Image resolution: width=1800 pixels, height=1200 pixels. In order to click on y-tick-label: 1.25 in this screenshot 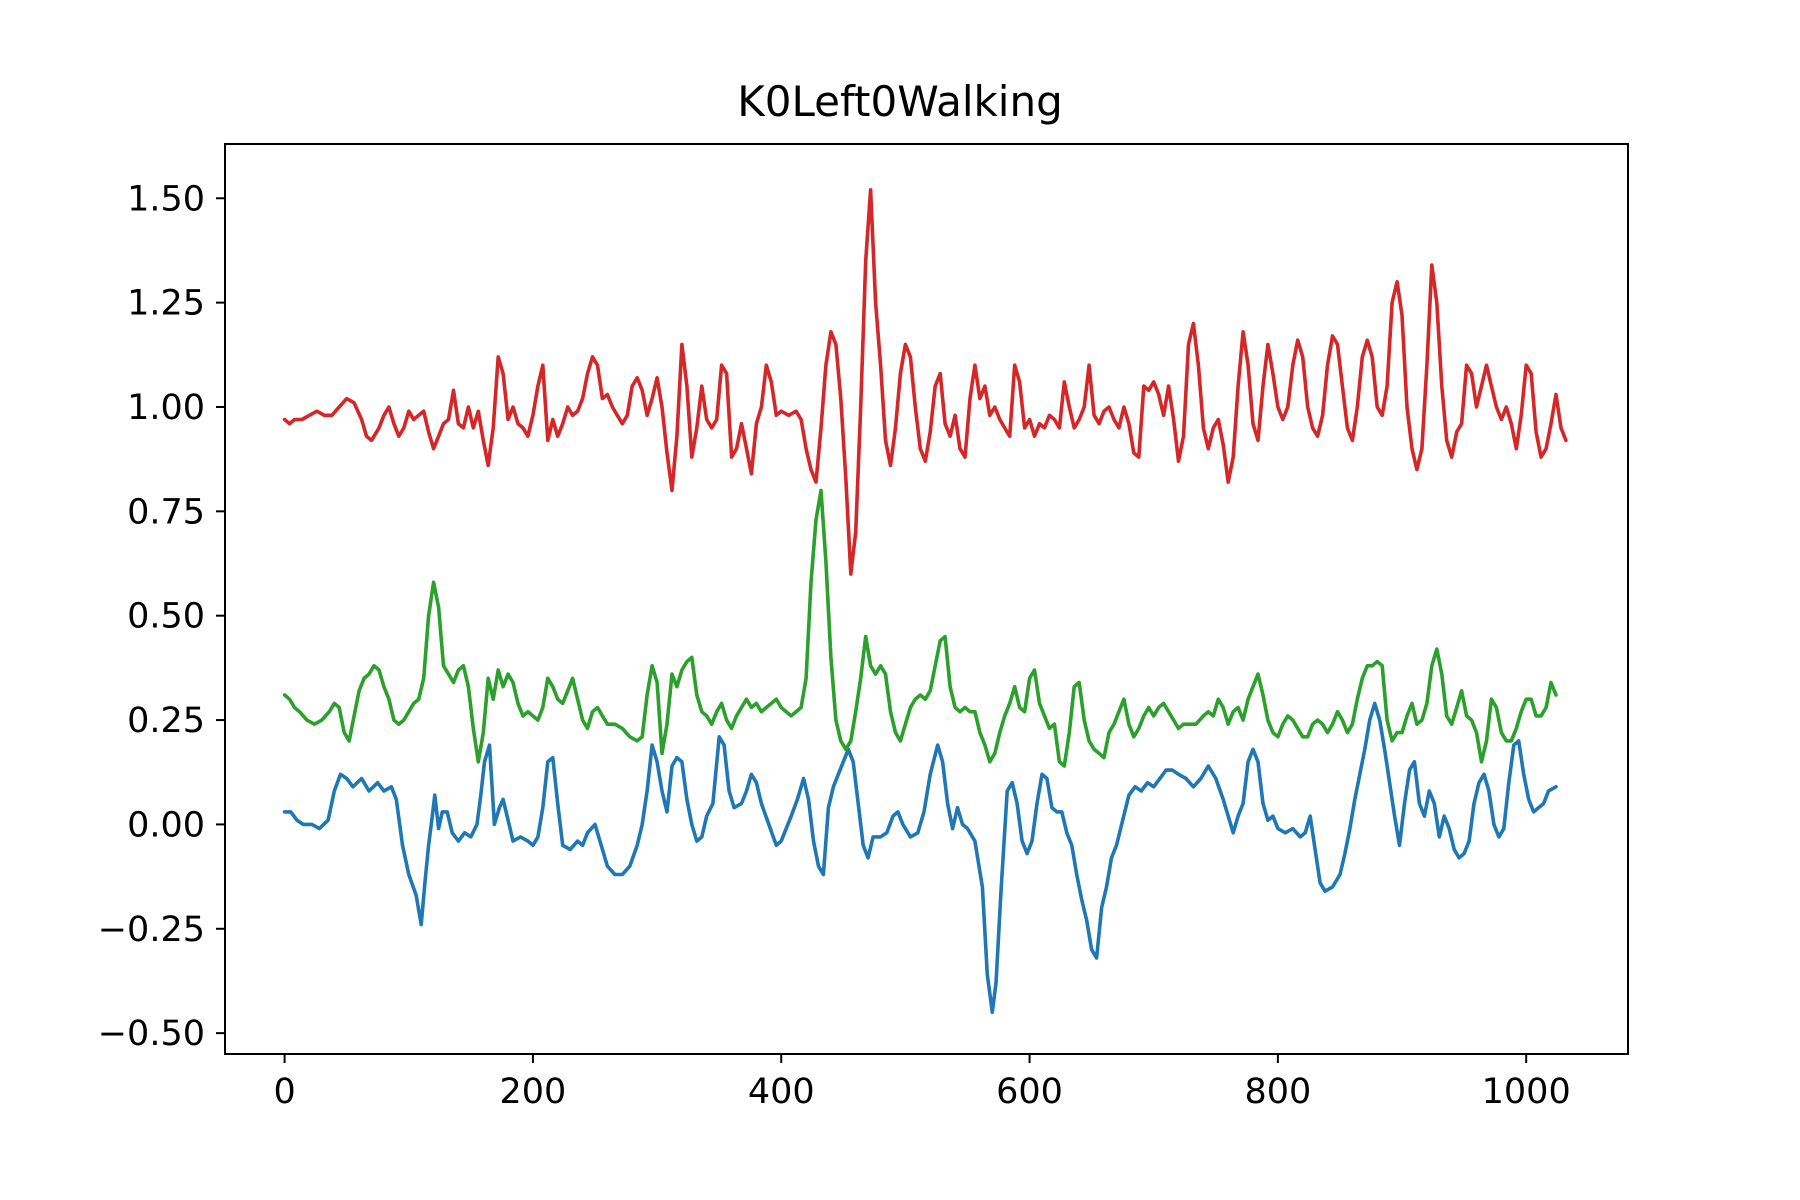, I will do `click(166, 304)`.